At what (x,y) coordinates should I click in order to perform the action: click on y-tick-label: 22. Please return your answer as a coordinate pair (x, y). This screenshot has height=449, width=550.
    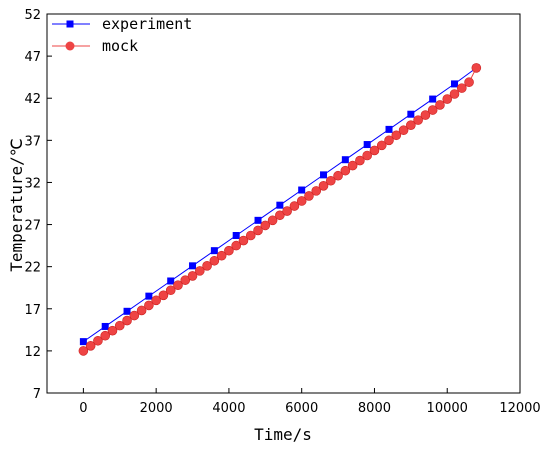
    Looking at the image, I should click on (32, 268).